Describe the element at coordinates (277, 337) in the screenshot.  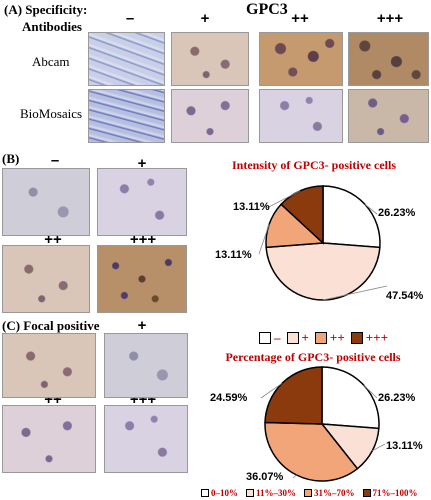
I see `legend1-label-negative: –` at that location.